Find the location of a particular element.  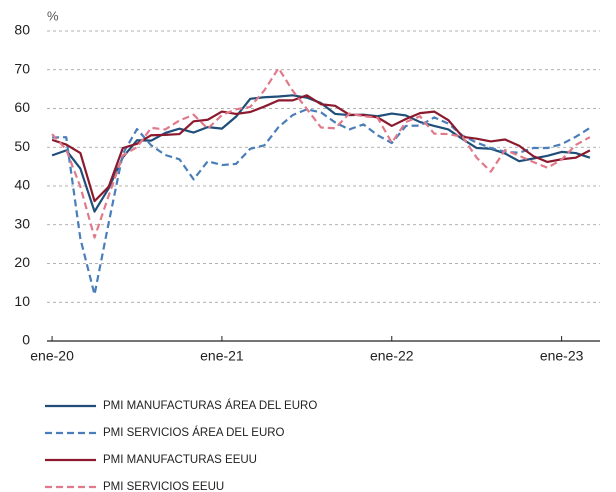

legend-label: PMI SERVICIOS EEUU is located at coordinates (163, 486).